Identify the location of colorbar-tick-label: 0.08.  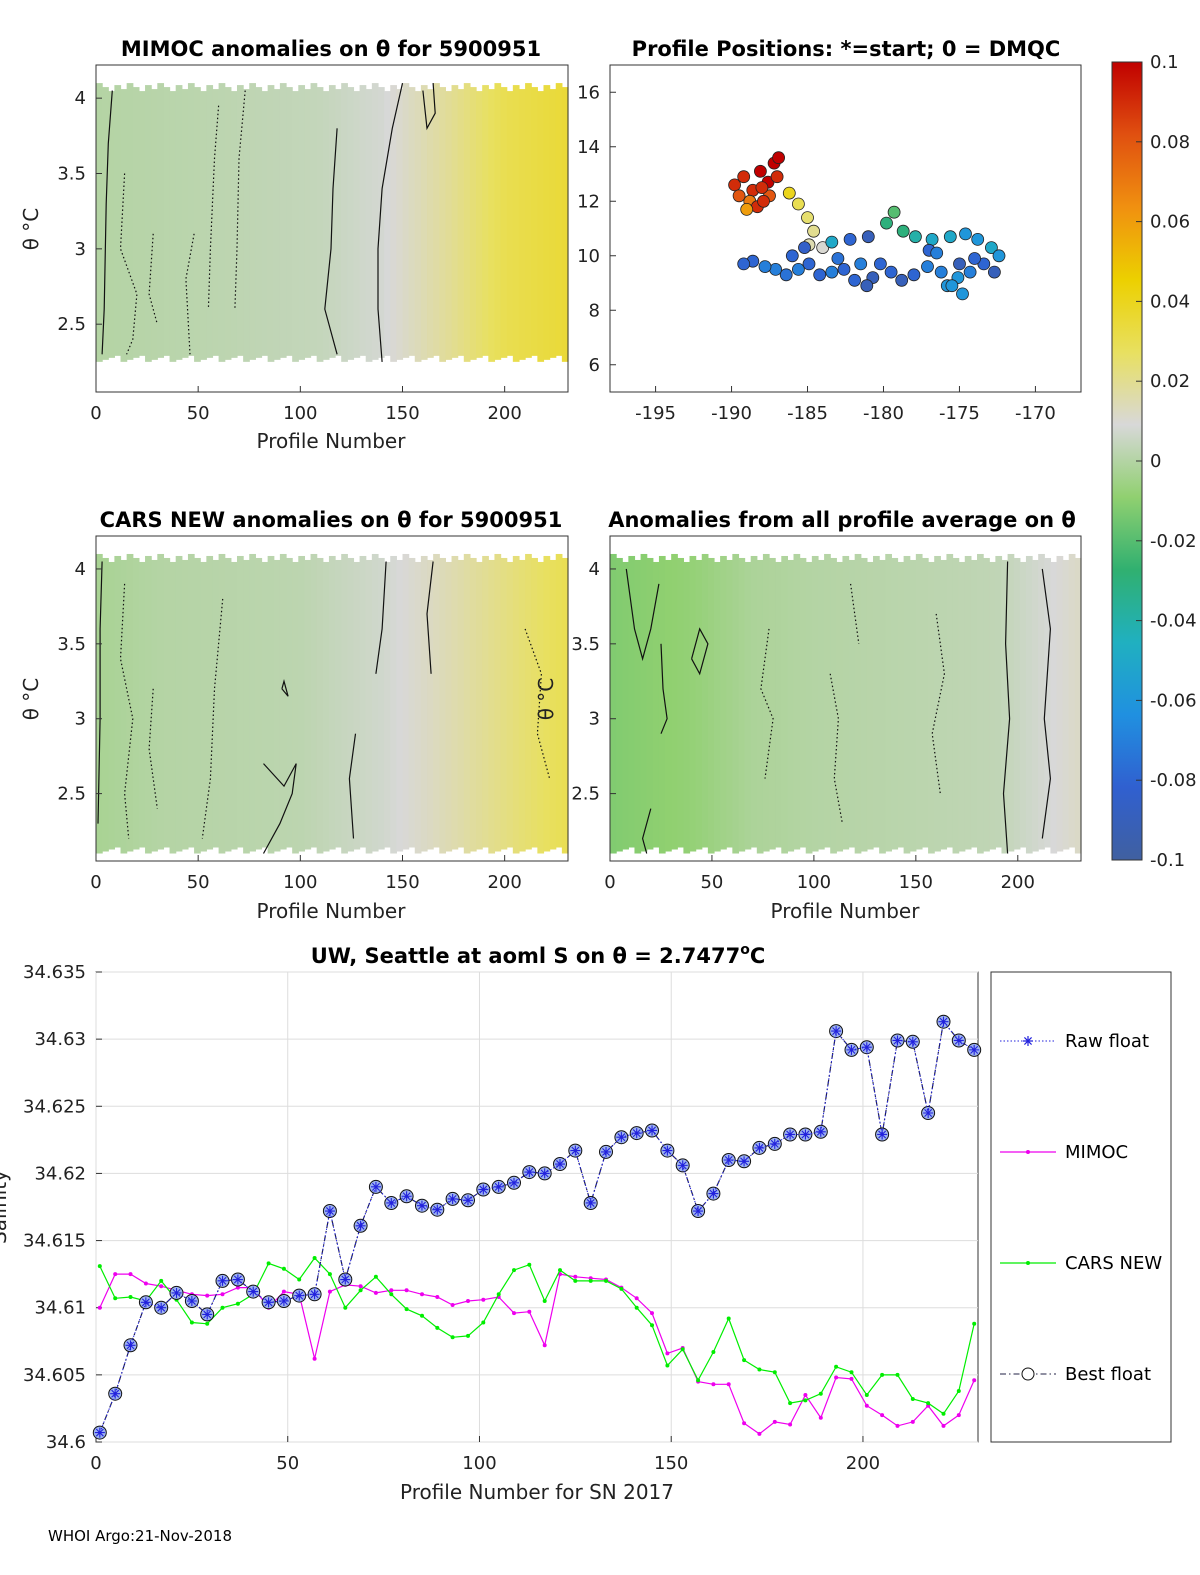
(1170, 142).